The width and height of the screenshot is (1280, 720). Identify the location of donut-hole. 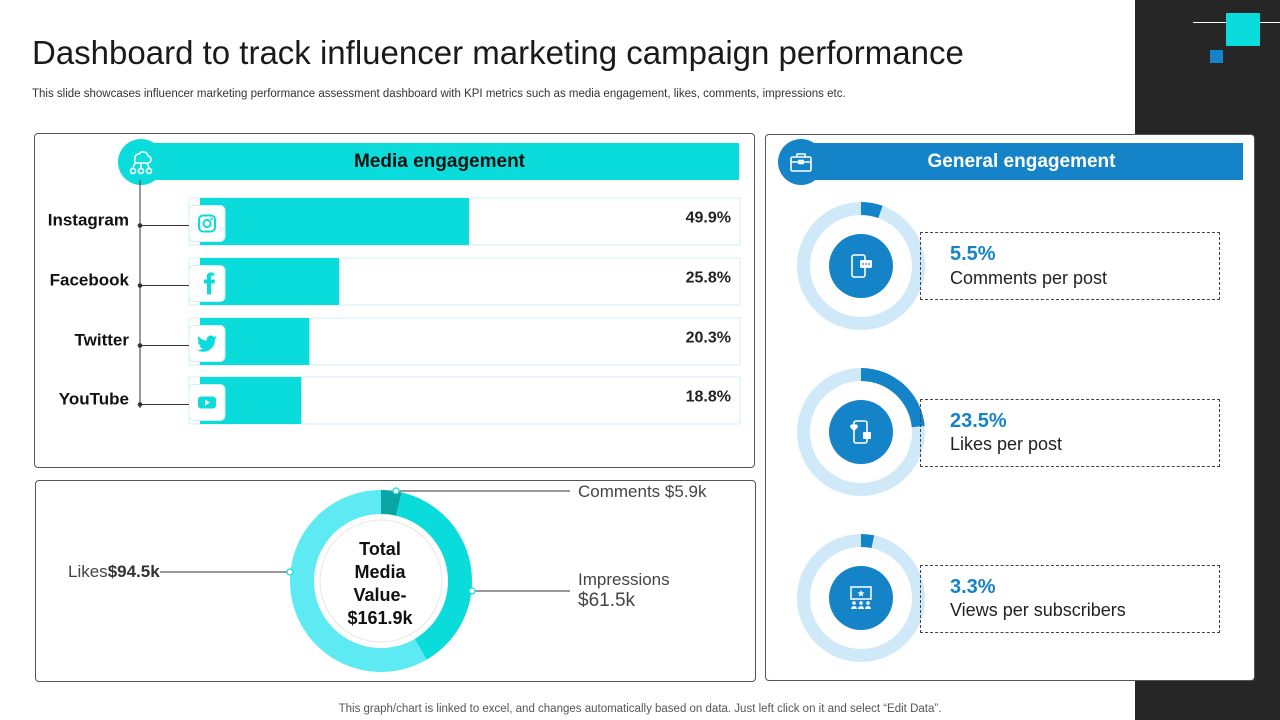
(381, 581).